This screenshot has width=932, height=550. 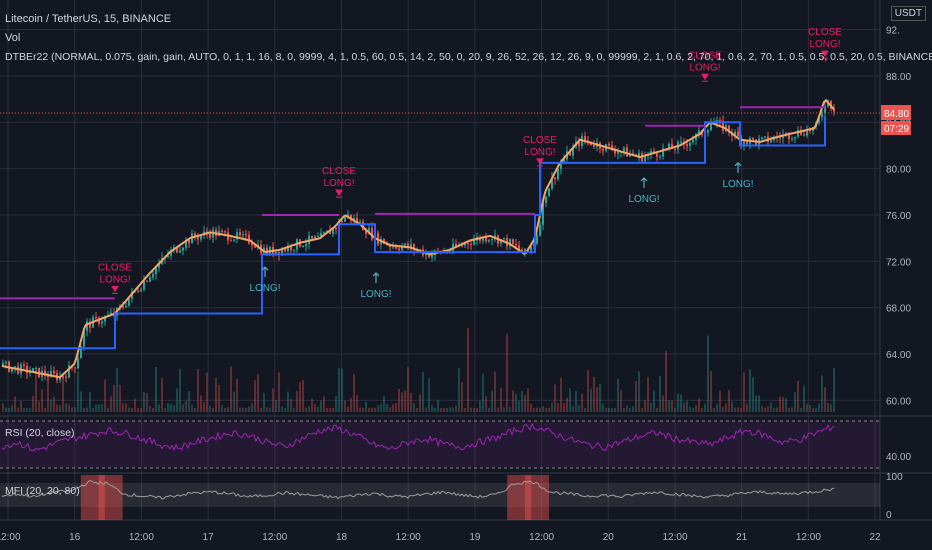 I want to click on countdown-text: 07:29, so click(x=896, y=129).